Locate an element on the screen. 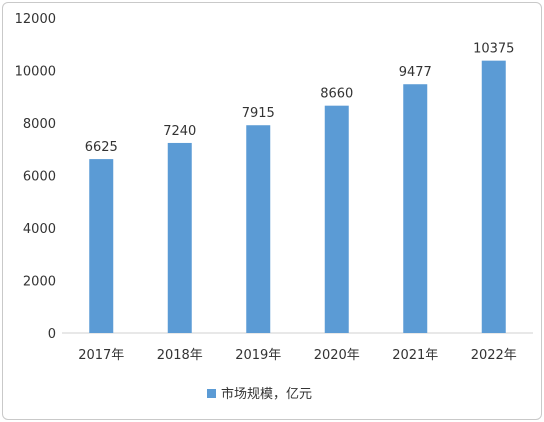  y-tick-label: 10000 is located at coordinates (35, 72).